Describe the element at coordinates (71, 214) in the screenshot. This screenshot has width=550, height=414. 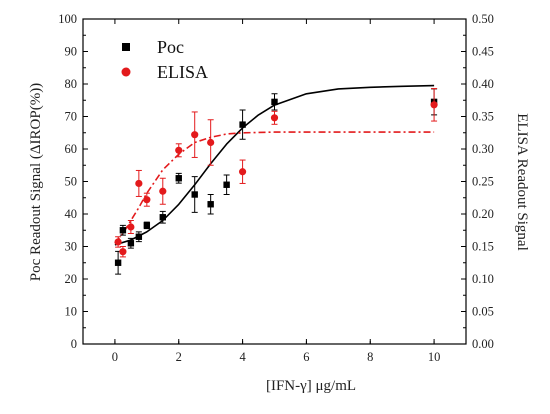
I see `y-left-tick-label: 40` at that location.